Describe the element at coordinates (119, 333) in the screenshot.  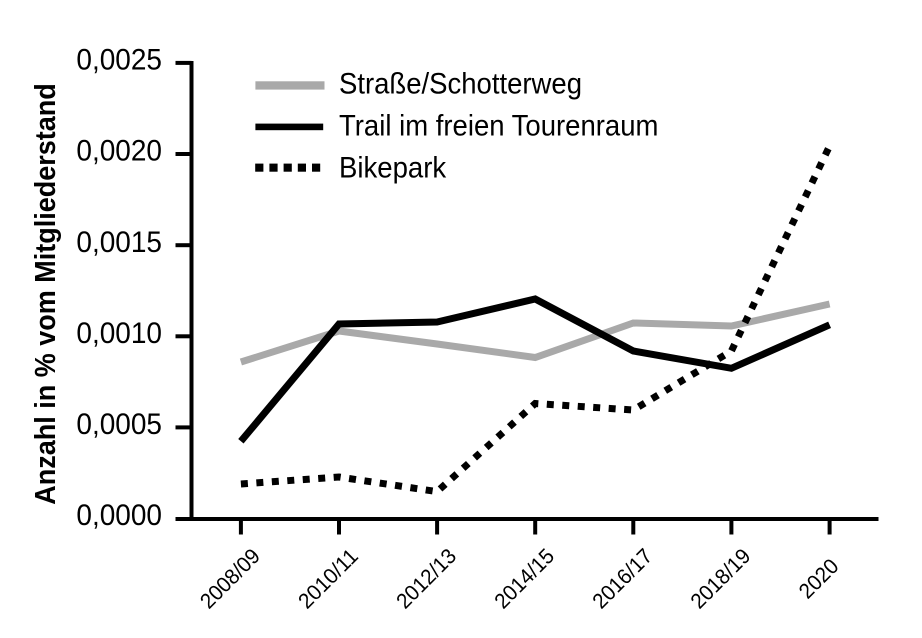
I see `svg-text: 0,0010` at that location.